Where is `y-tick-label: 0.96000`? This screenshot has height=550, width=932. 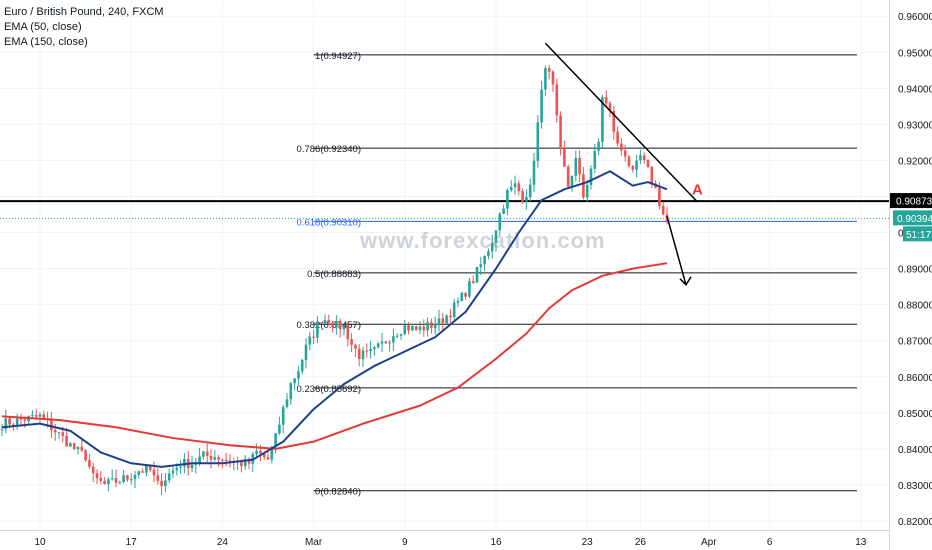 y-tick-label: 0.96000 is located at coordinates (915, 17).